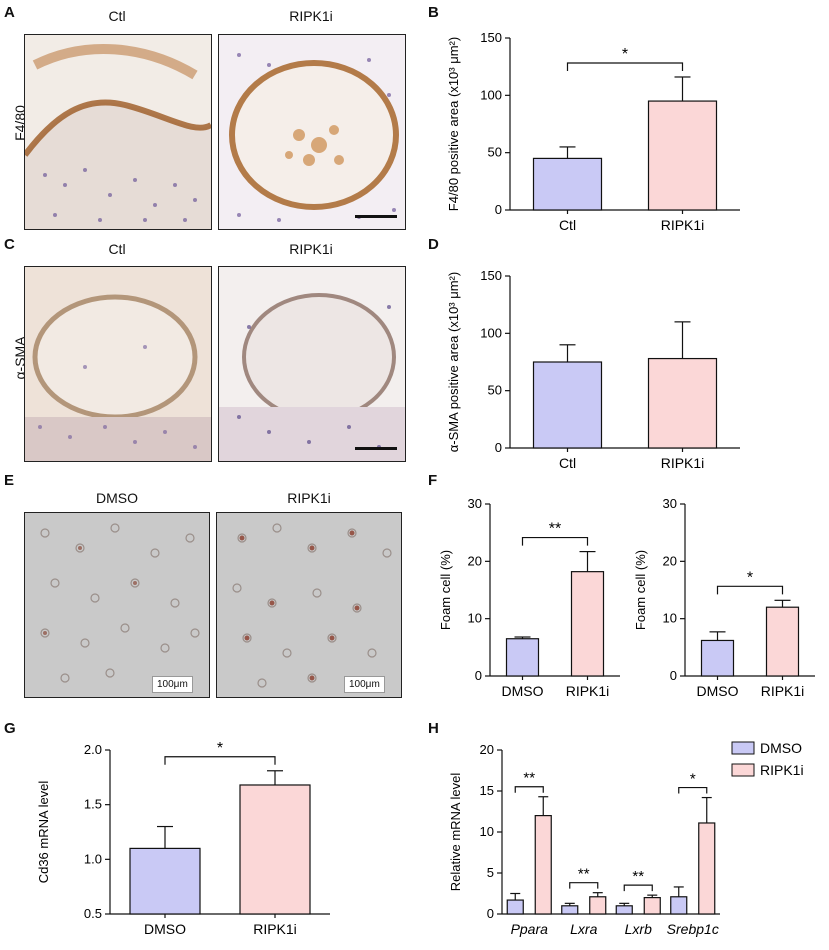 This screenshot has height=950, width=829. What do you see at coordinates (364, 684) in the screenshot?
I see `scale-bar-label-e-right: 100μm` at bounding box center [364, 684].